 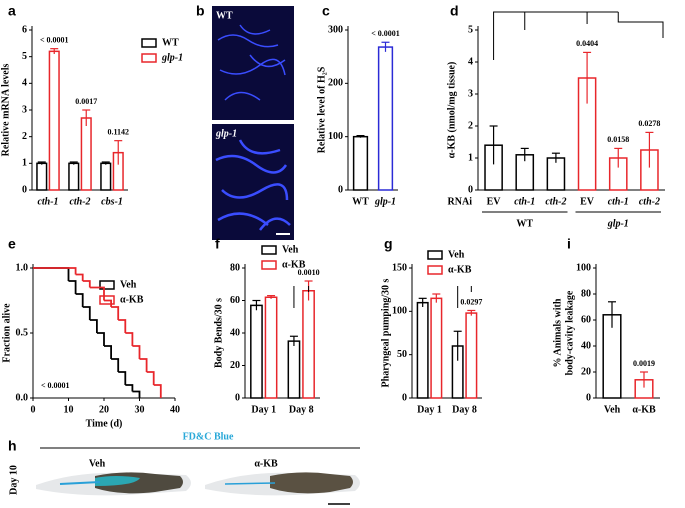 What do you see at coordinates (557, 332) in the screenshot?
I see `y-axis-label: % Animals with` at bounding box center [557, 332].